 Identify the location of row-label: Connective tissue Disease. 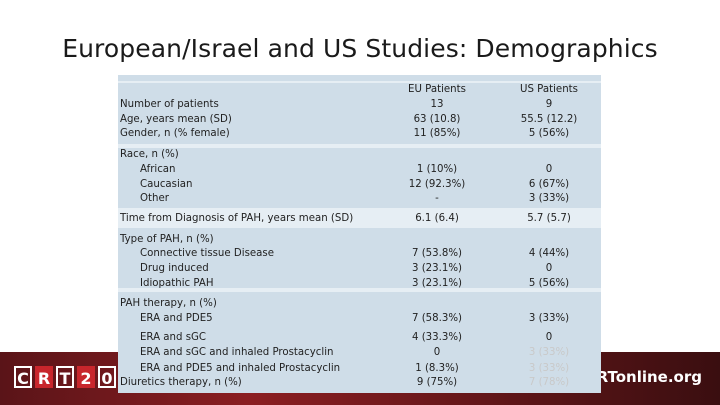
(207, 253).